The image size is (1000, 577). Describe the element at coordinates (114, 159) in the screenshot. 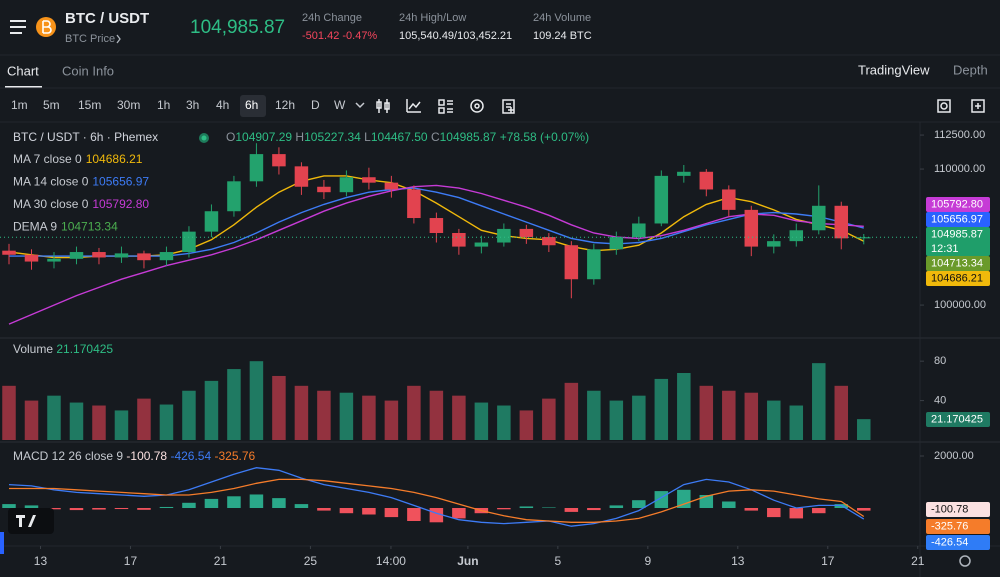

I see `indicator-value: 104686.21` at that location.